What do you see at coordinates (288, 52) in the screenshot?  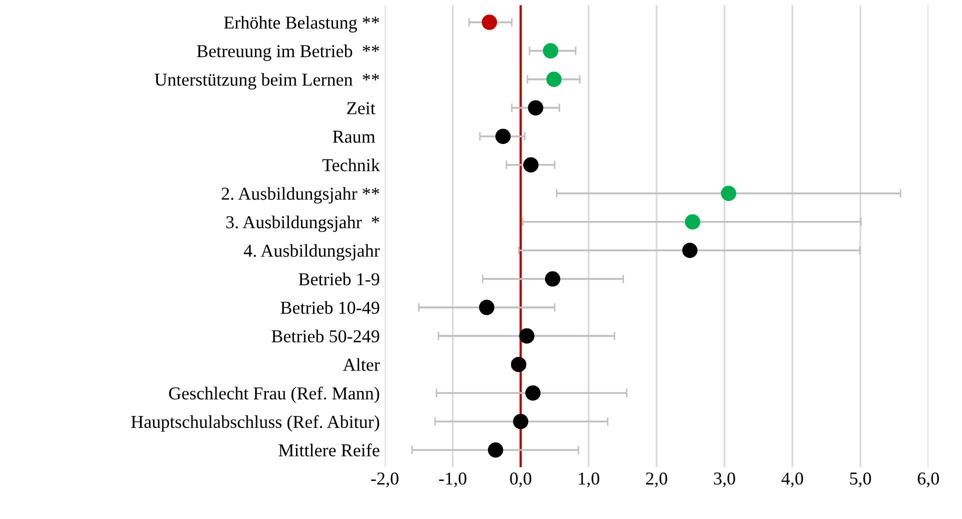 I see `y-tick-label: Betreuung im Betrieb **` at bounding box center [288, 52].